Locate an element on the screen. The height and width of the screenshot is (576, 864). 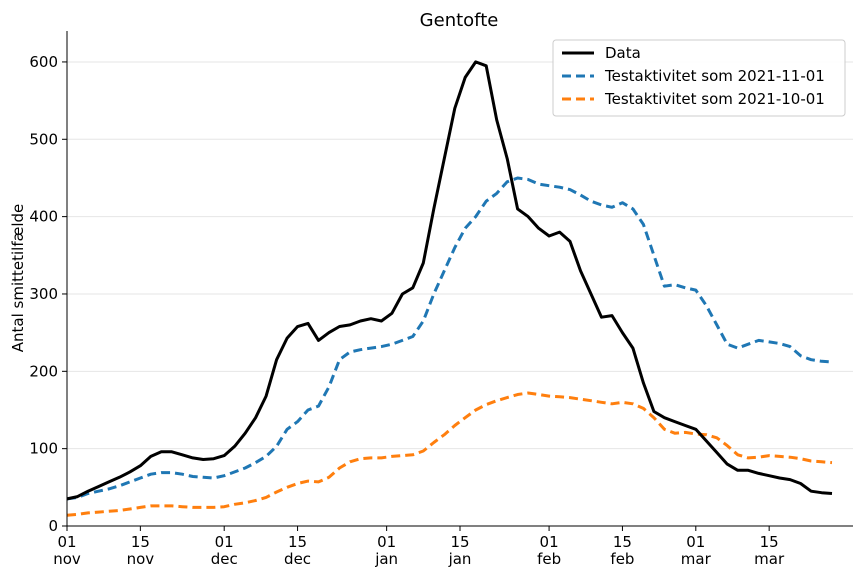
y-axis-ticks: 0 100 200 300 400 500 600 is located at coordinates (48, 294).